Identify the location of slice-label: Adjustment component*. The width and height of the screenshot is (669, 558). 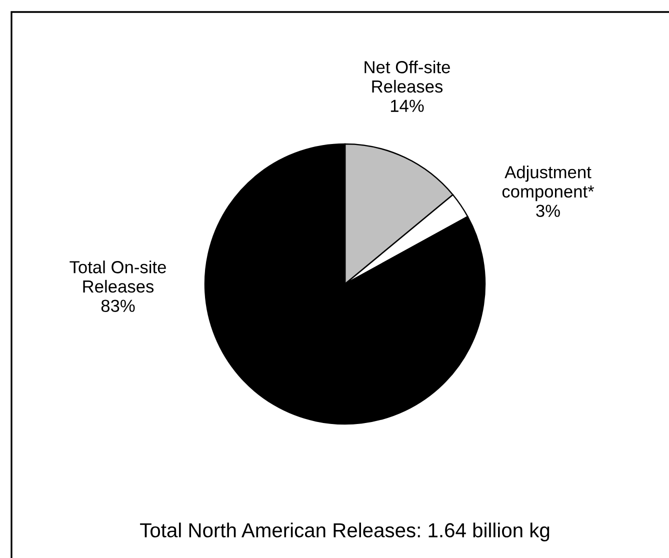
(548, 184).